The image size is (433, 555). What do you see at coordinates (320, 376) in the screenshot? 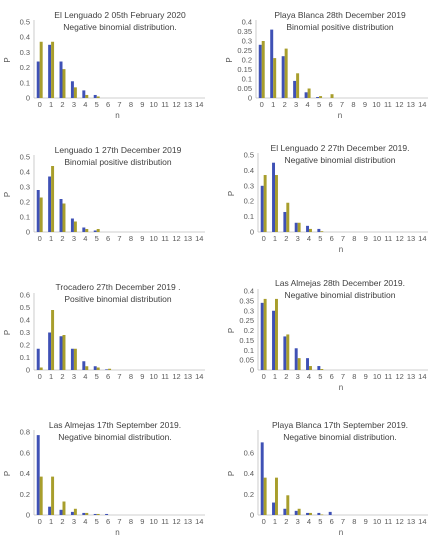
I see `x-tick-label: 5` at bounding box center [320, 376].